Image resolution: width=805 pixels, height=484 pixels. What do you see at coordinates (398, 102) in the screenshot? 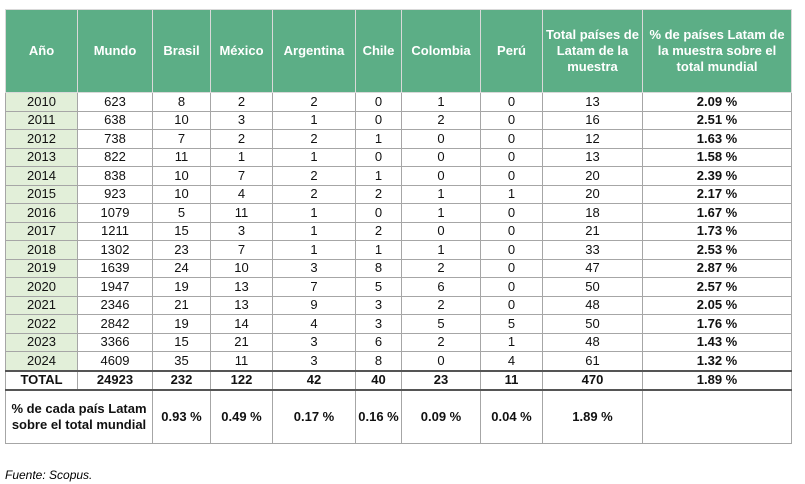
I see `table-row: 2010 623 8 2 2 0 1 0 13 2.09 %` at bounding box center [398, 102].